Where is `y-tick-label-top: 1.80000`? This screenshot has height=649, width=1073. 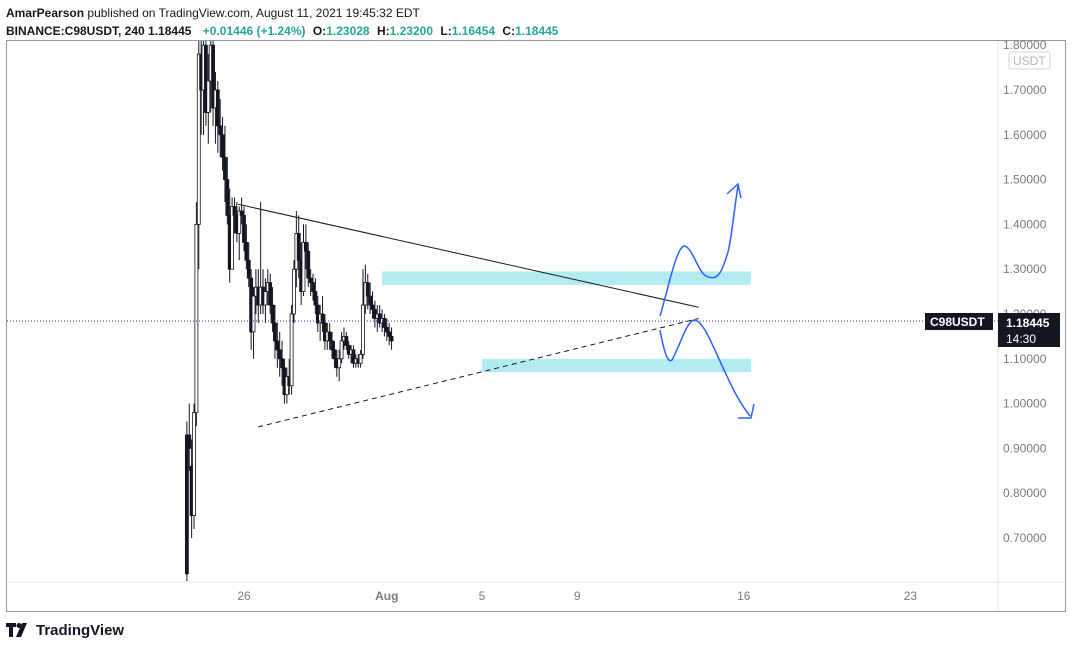
y-tick-label-top: 1.80000 is located at coordinates (1025, 45).